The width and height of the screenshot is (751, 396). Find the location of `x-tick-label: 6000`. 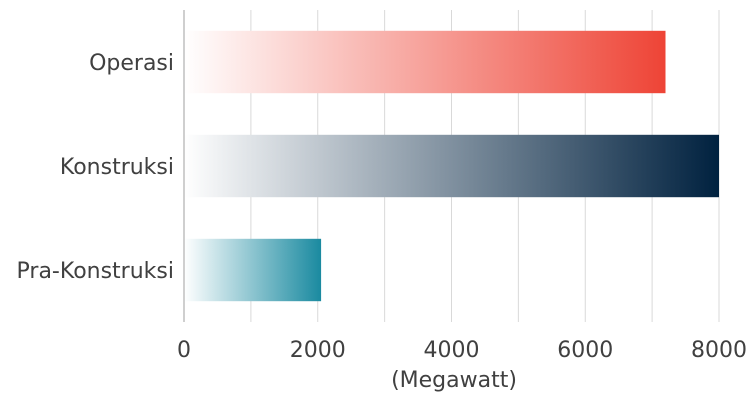

x-tick-label: 6000 is located at coordinates (585, 350).